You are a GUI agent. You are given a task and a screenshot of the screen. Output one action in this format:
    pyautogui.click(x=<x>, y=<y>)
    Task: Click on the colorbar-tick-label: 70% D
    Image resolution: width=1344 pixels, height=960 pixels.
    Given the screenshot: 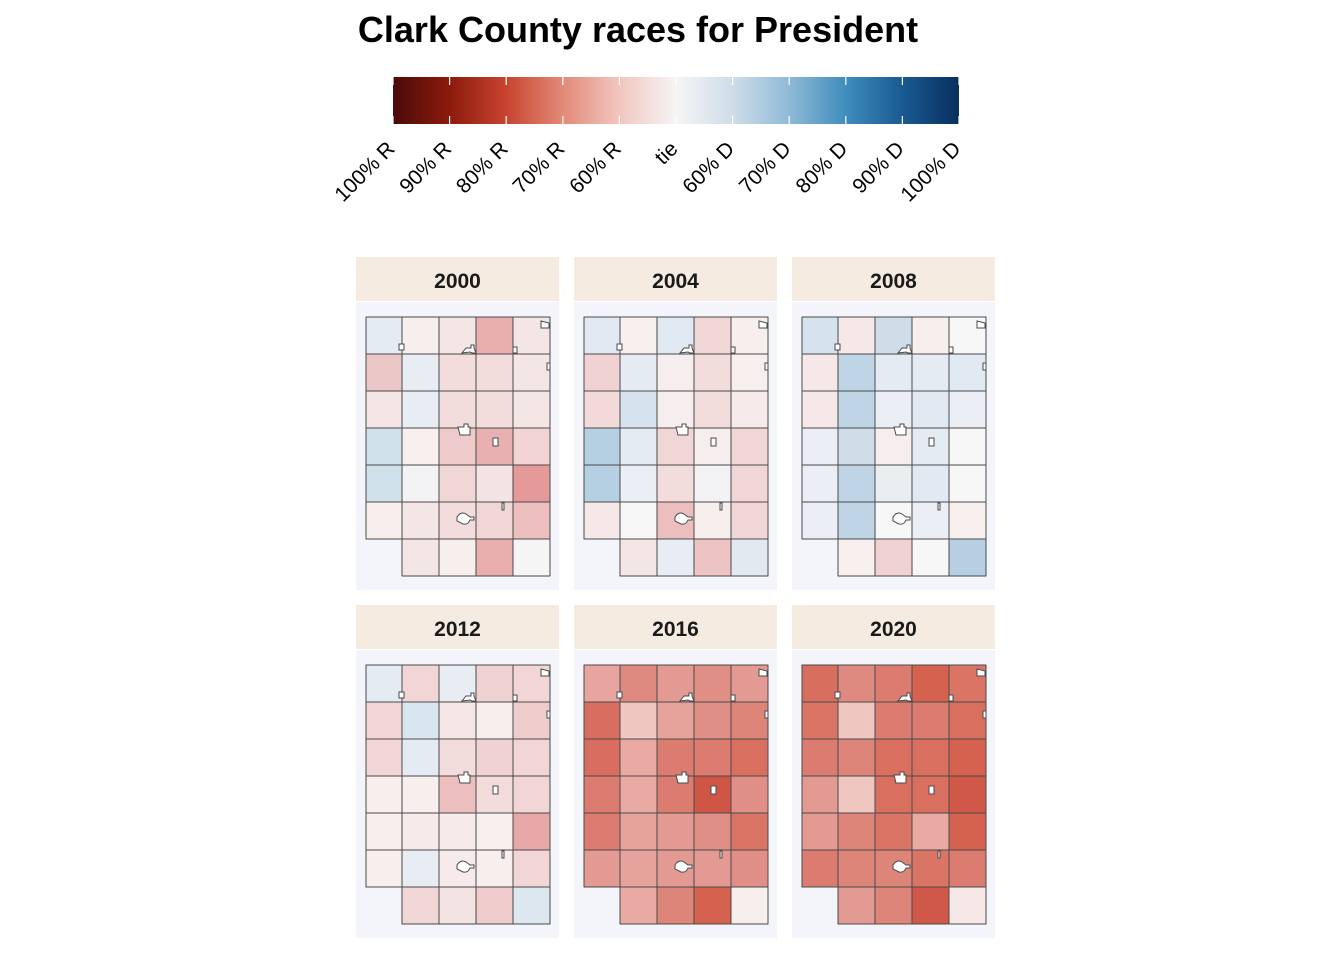 What is the action you would take?
    pyautogui.click(x=765, y=167)
    